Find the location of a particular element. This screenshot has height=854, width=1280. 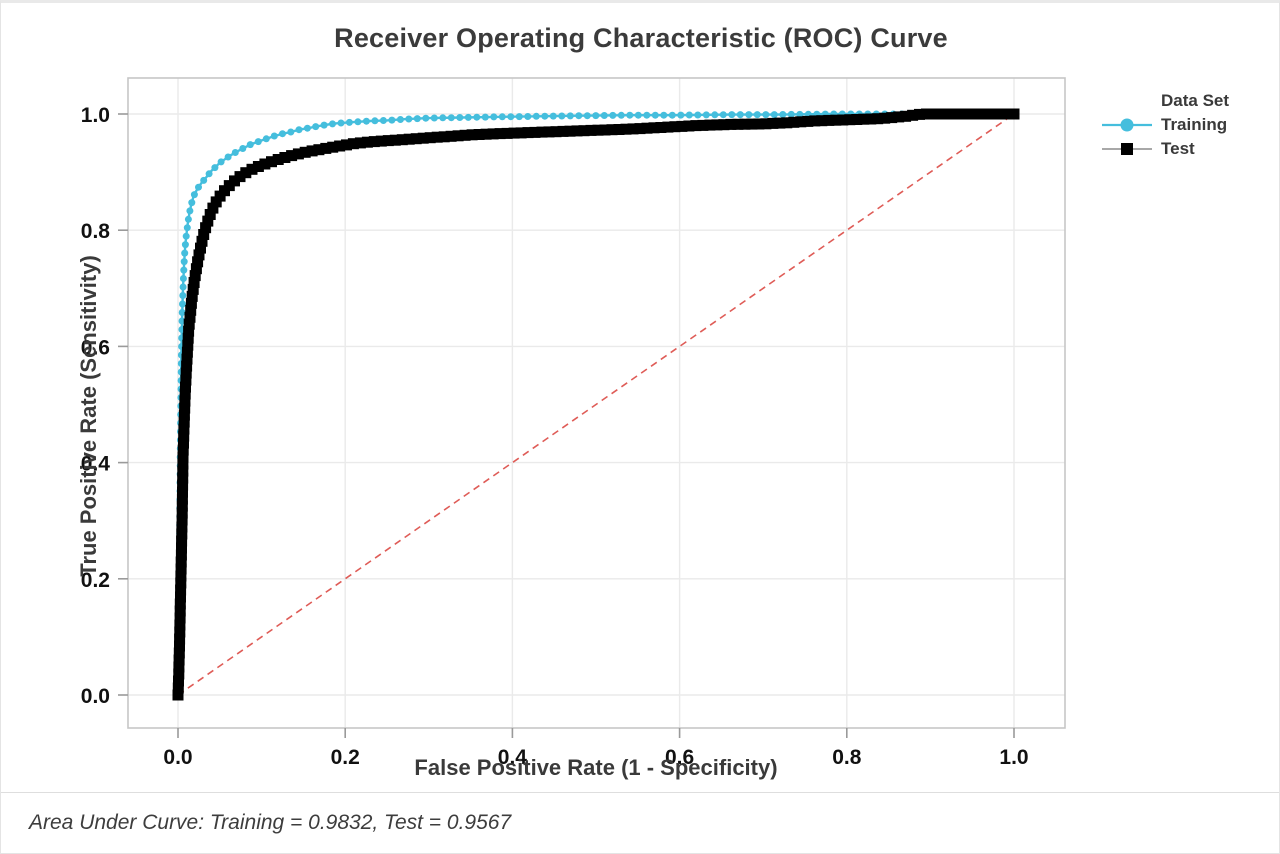

legend-label-test: Test is located at coordinates (1178, 148).